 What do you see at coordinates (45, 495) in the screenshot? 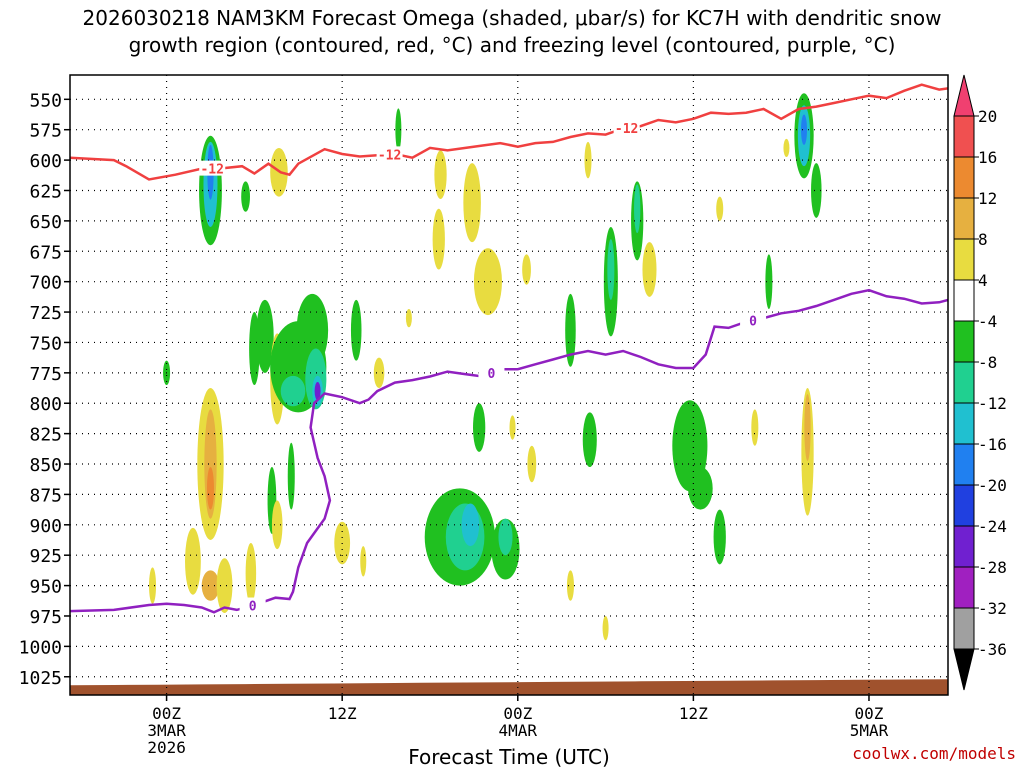
I see `y-tick-label: 875` at bounding box center [45, 495].